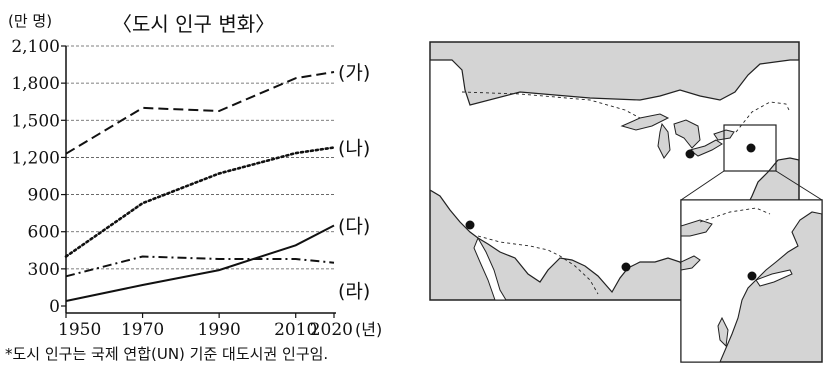 This screenshot has width=826, height=366. I want to click on city-marker-new-york, so click(751, 148).